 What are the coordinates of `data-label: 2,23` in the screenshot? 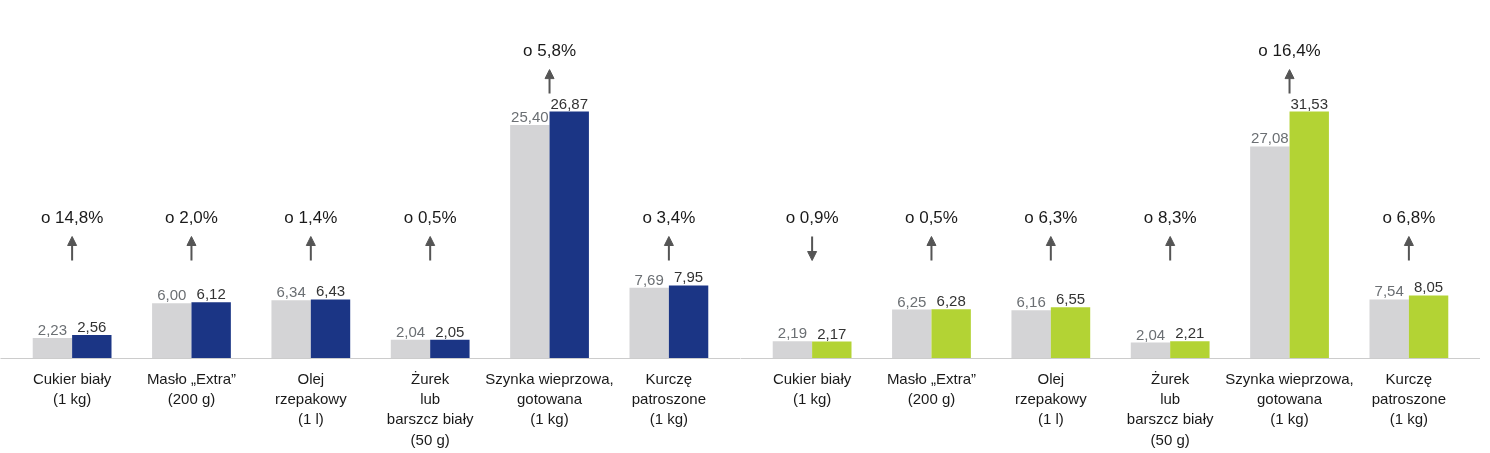 It's located at (52, 330).